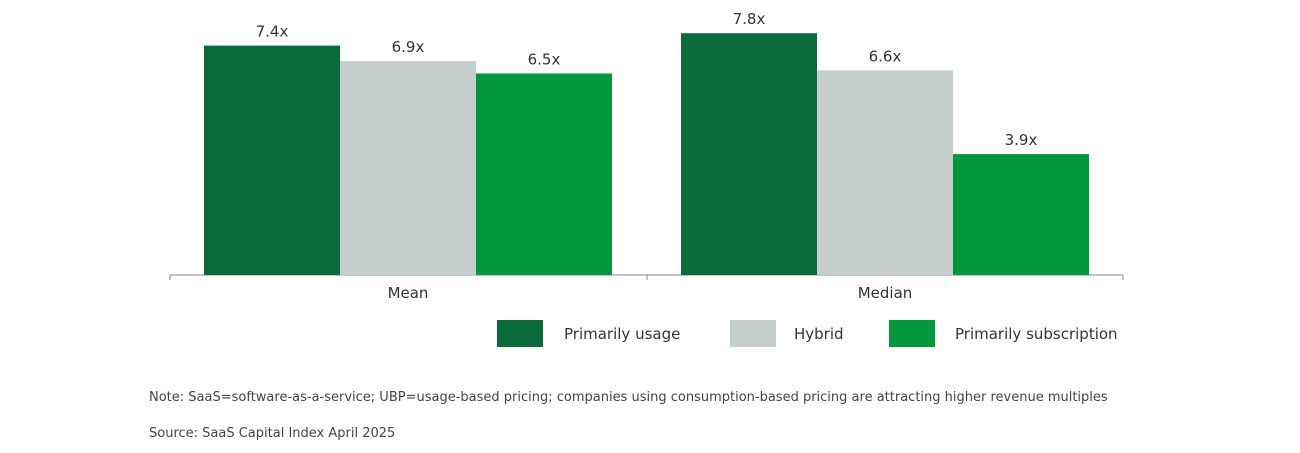 The height and width of the screenshot is (453, 1300). Describe the element at coordinates (885, 56) in the screenshot. I see `data-label: 6.6x` at that location.